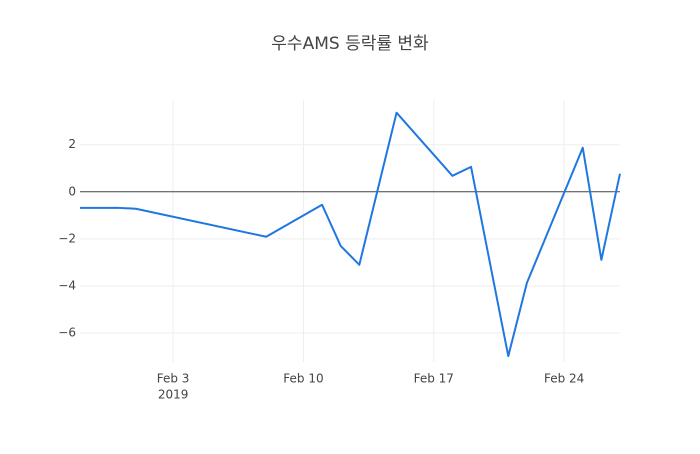 This screenshot has height=454, width=700. Describe the element at coordinates (434, 379) in the screenshot. I see `x-tick-label: Feb 17` at that location.